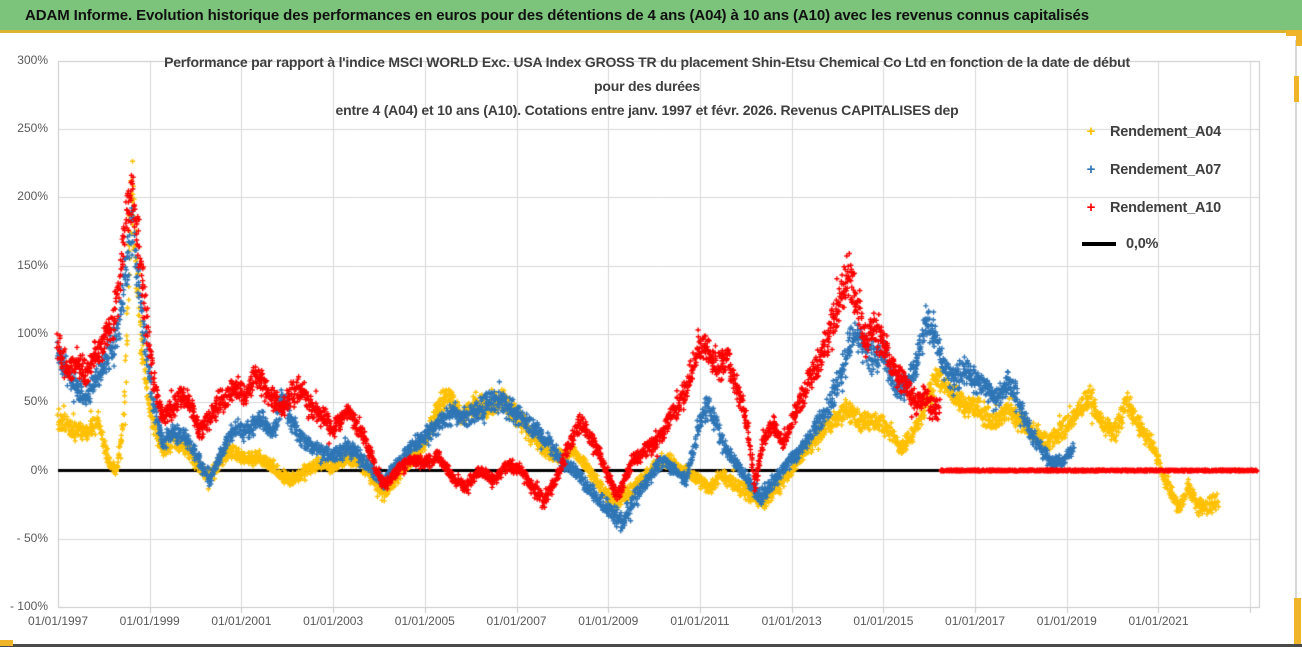  Describe the element at coordinates (149, 621) in the screenshot. I see `x-tick-label: 01/01/1999` at that location.